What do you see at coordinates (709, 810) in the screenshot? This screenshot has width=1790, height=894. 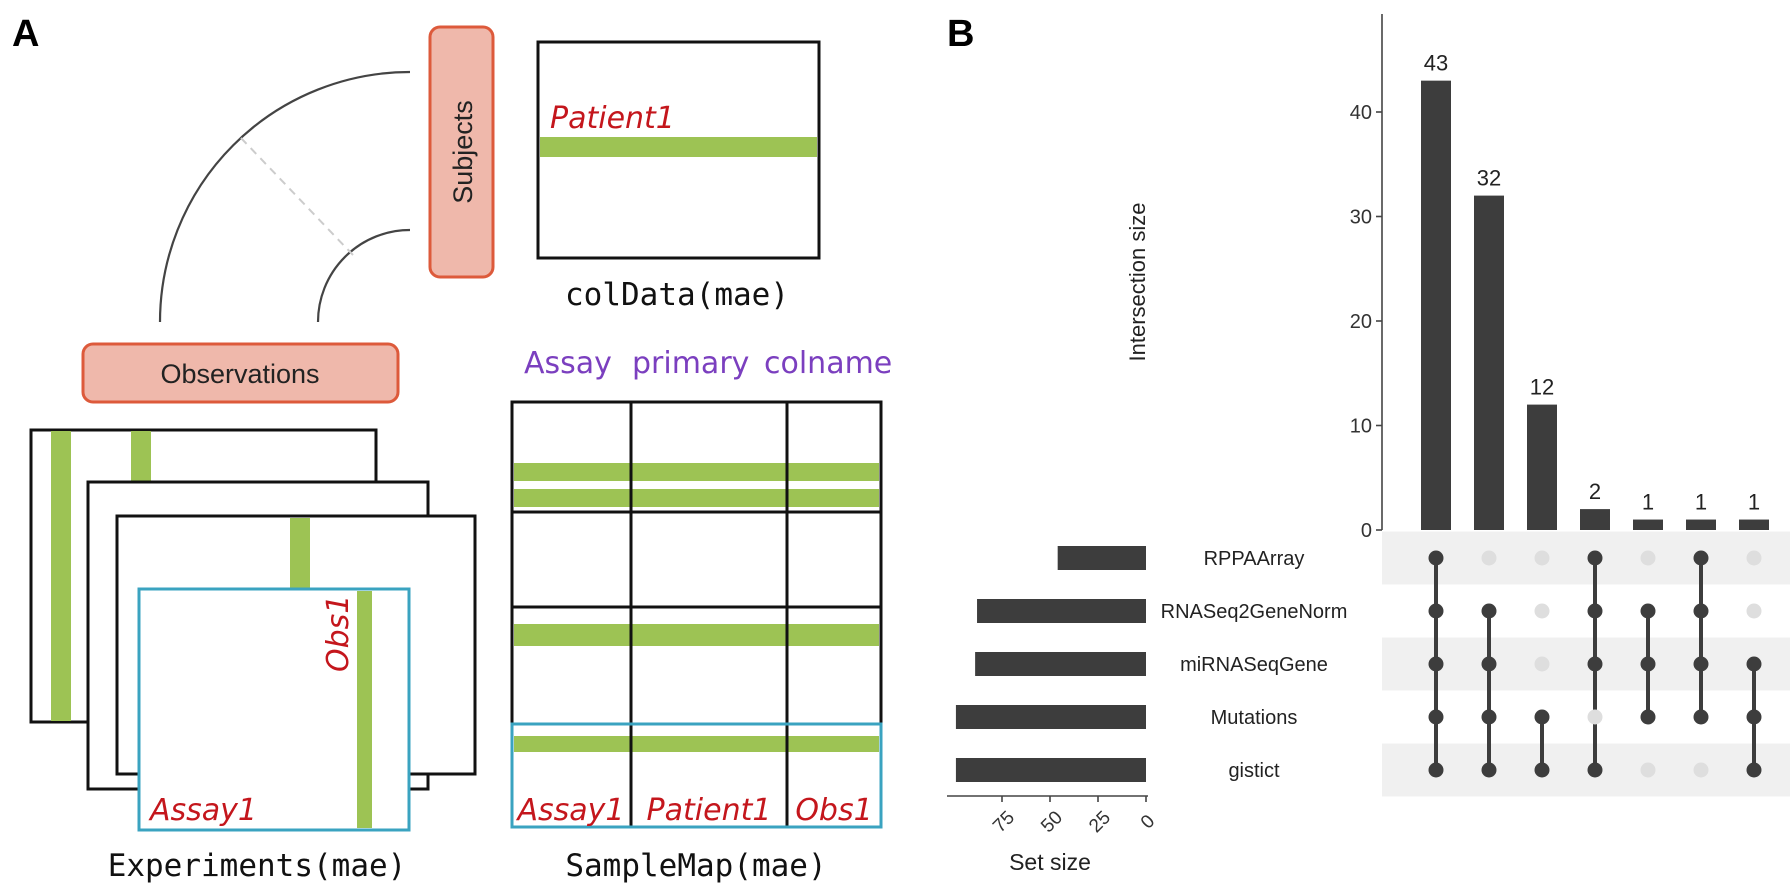 I see `samplemap-row-primary: Patient1` at bounding box center [709, 810].